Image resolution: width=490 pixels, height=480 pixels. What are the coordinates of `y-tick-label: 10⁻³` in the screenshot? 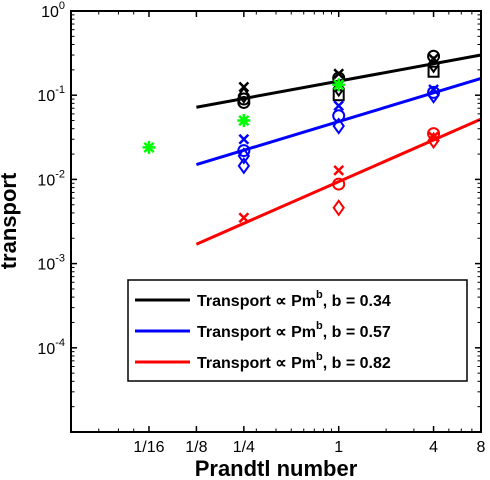 It's located at (51, 263).